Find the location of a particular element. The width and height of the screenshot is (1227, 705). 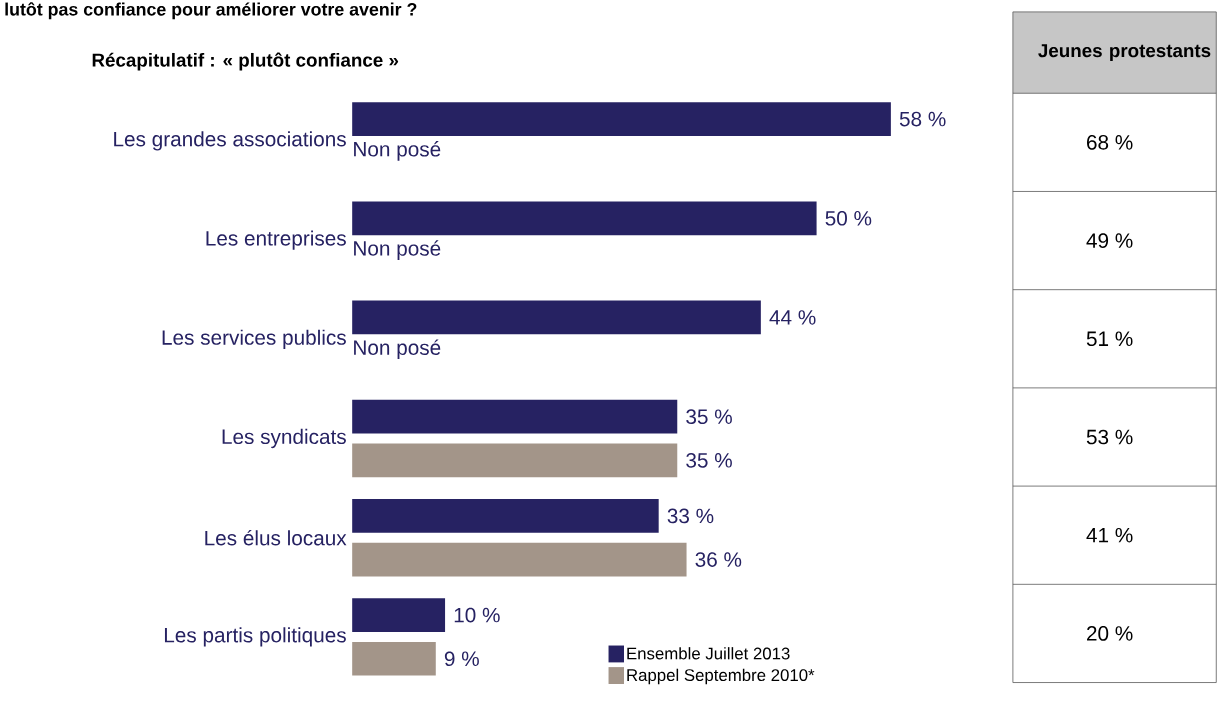

y-tick-label: Les entreprises is located at coordinates (276, 240).